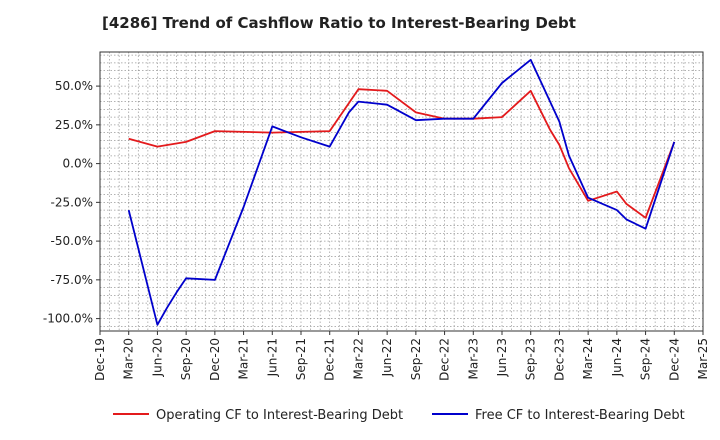 The height and width of the screenshot is (440, 720). What do you see at coordinates (531, 359) in the screenshot?
I see `x-tick-label: Sep-23` at bounding box center [531, 359].